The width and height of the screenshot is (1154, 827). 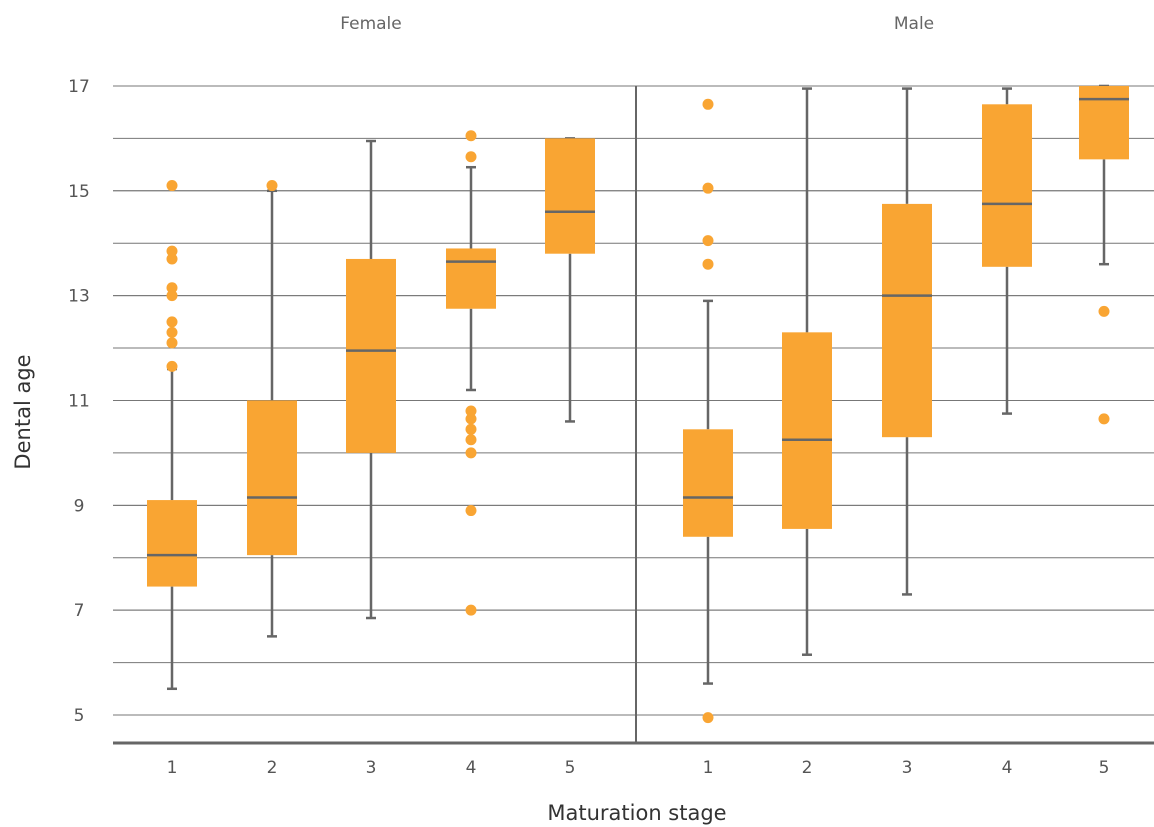 I want to click on y-tick-label: 17, so click(x=79, y=87).